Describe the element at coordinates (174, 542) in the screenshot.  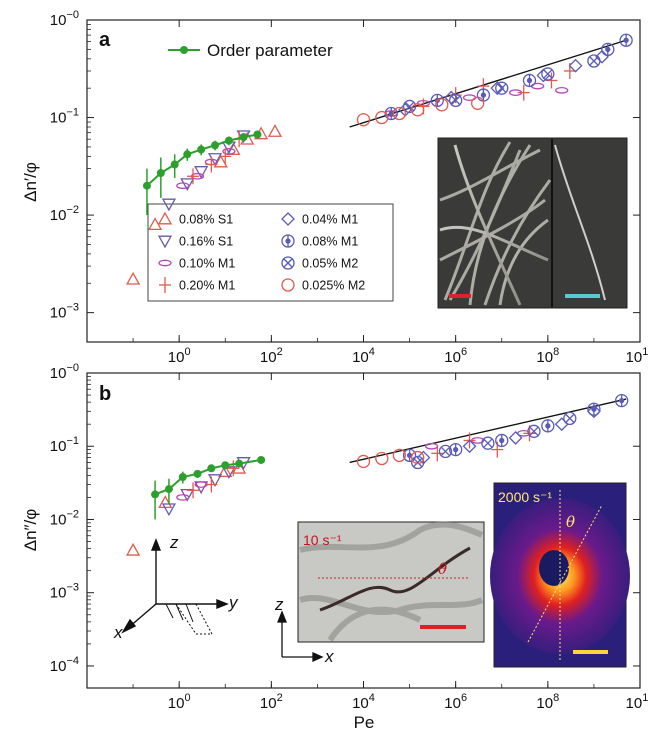
I see `coord-axis-z: z` at that location.